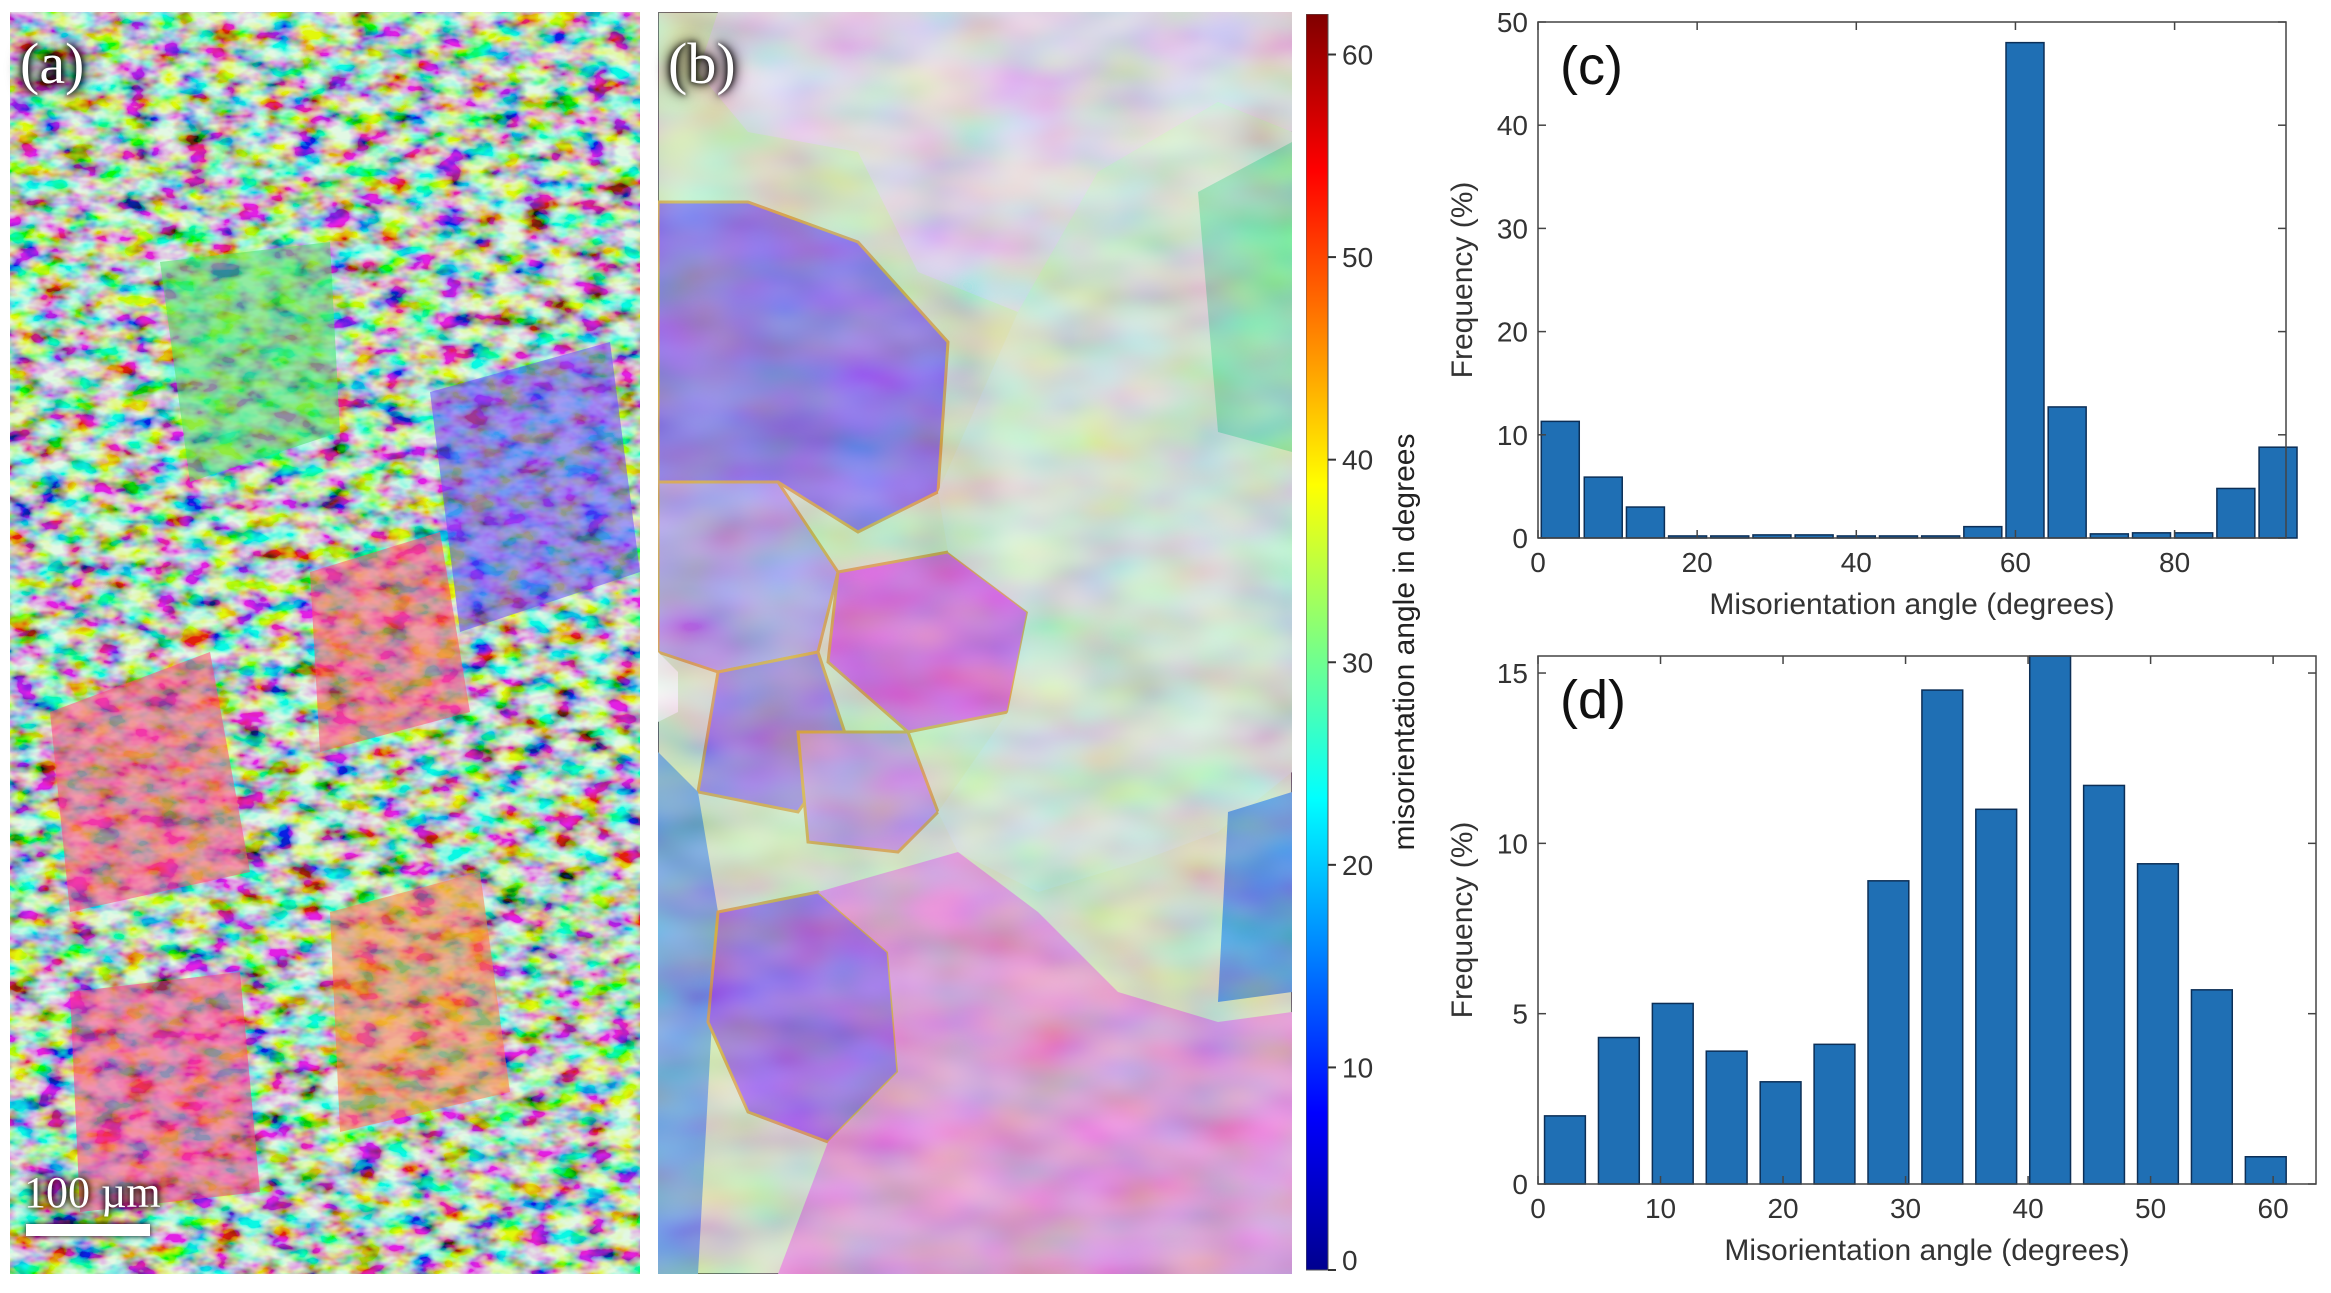 This screenshot has height=1293, width=2331. What do you see at coordinates (2150, 1208) in the screenshot?
I see `x-tick-label: 50` at bounding box center [2150, 1208].